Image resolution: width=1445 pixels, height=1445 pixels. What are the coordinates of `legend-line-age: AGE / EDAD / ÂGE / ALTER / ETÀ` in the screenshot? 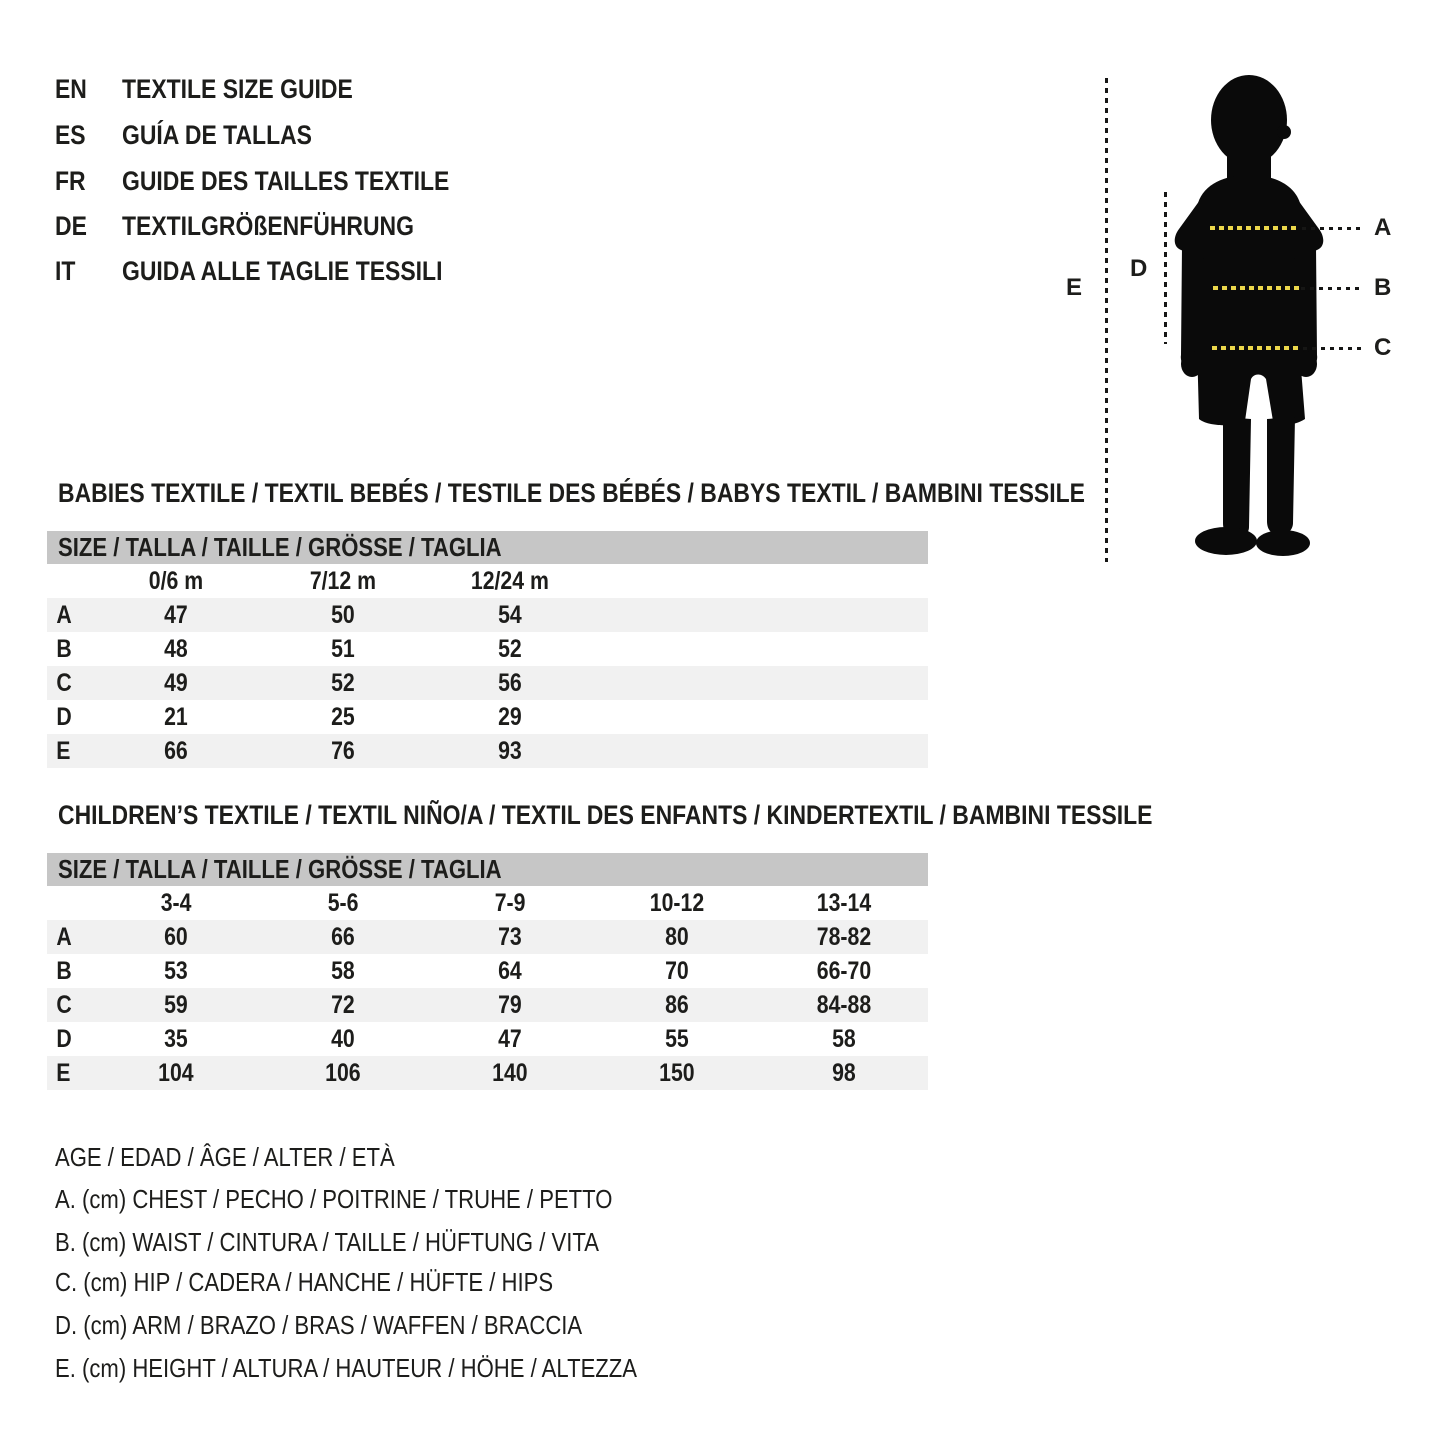 It's located at (225, 1157).